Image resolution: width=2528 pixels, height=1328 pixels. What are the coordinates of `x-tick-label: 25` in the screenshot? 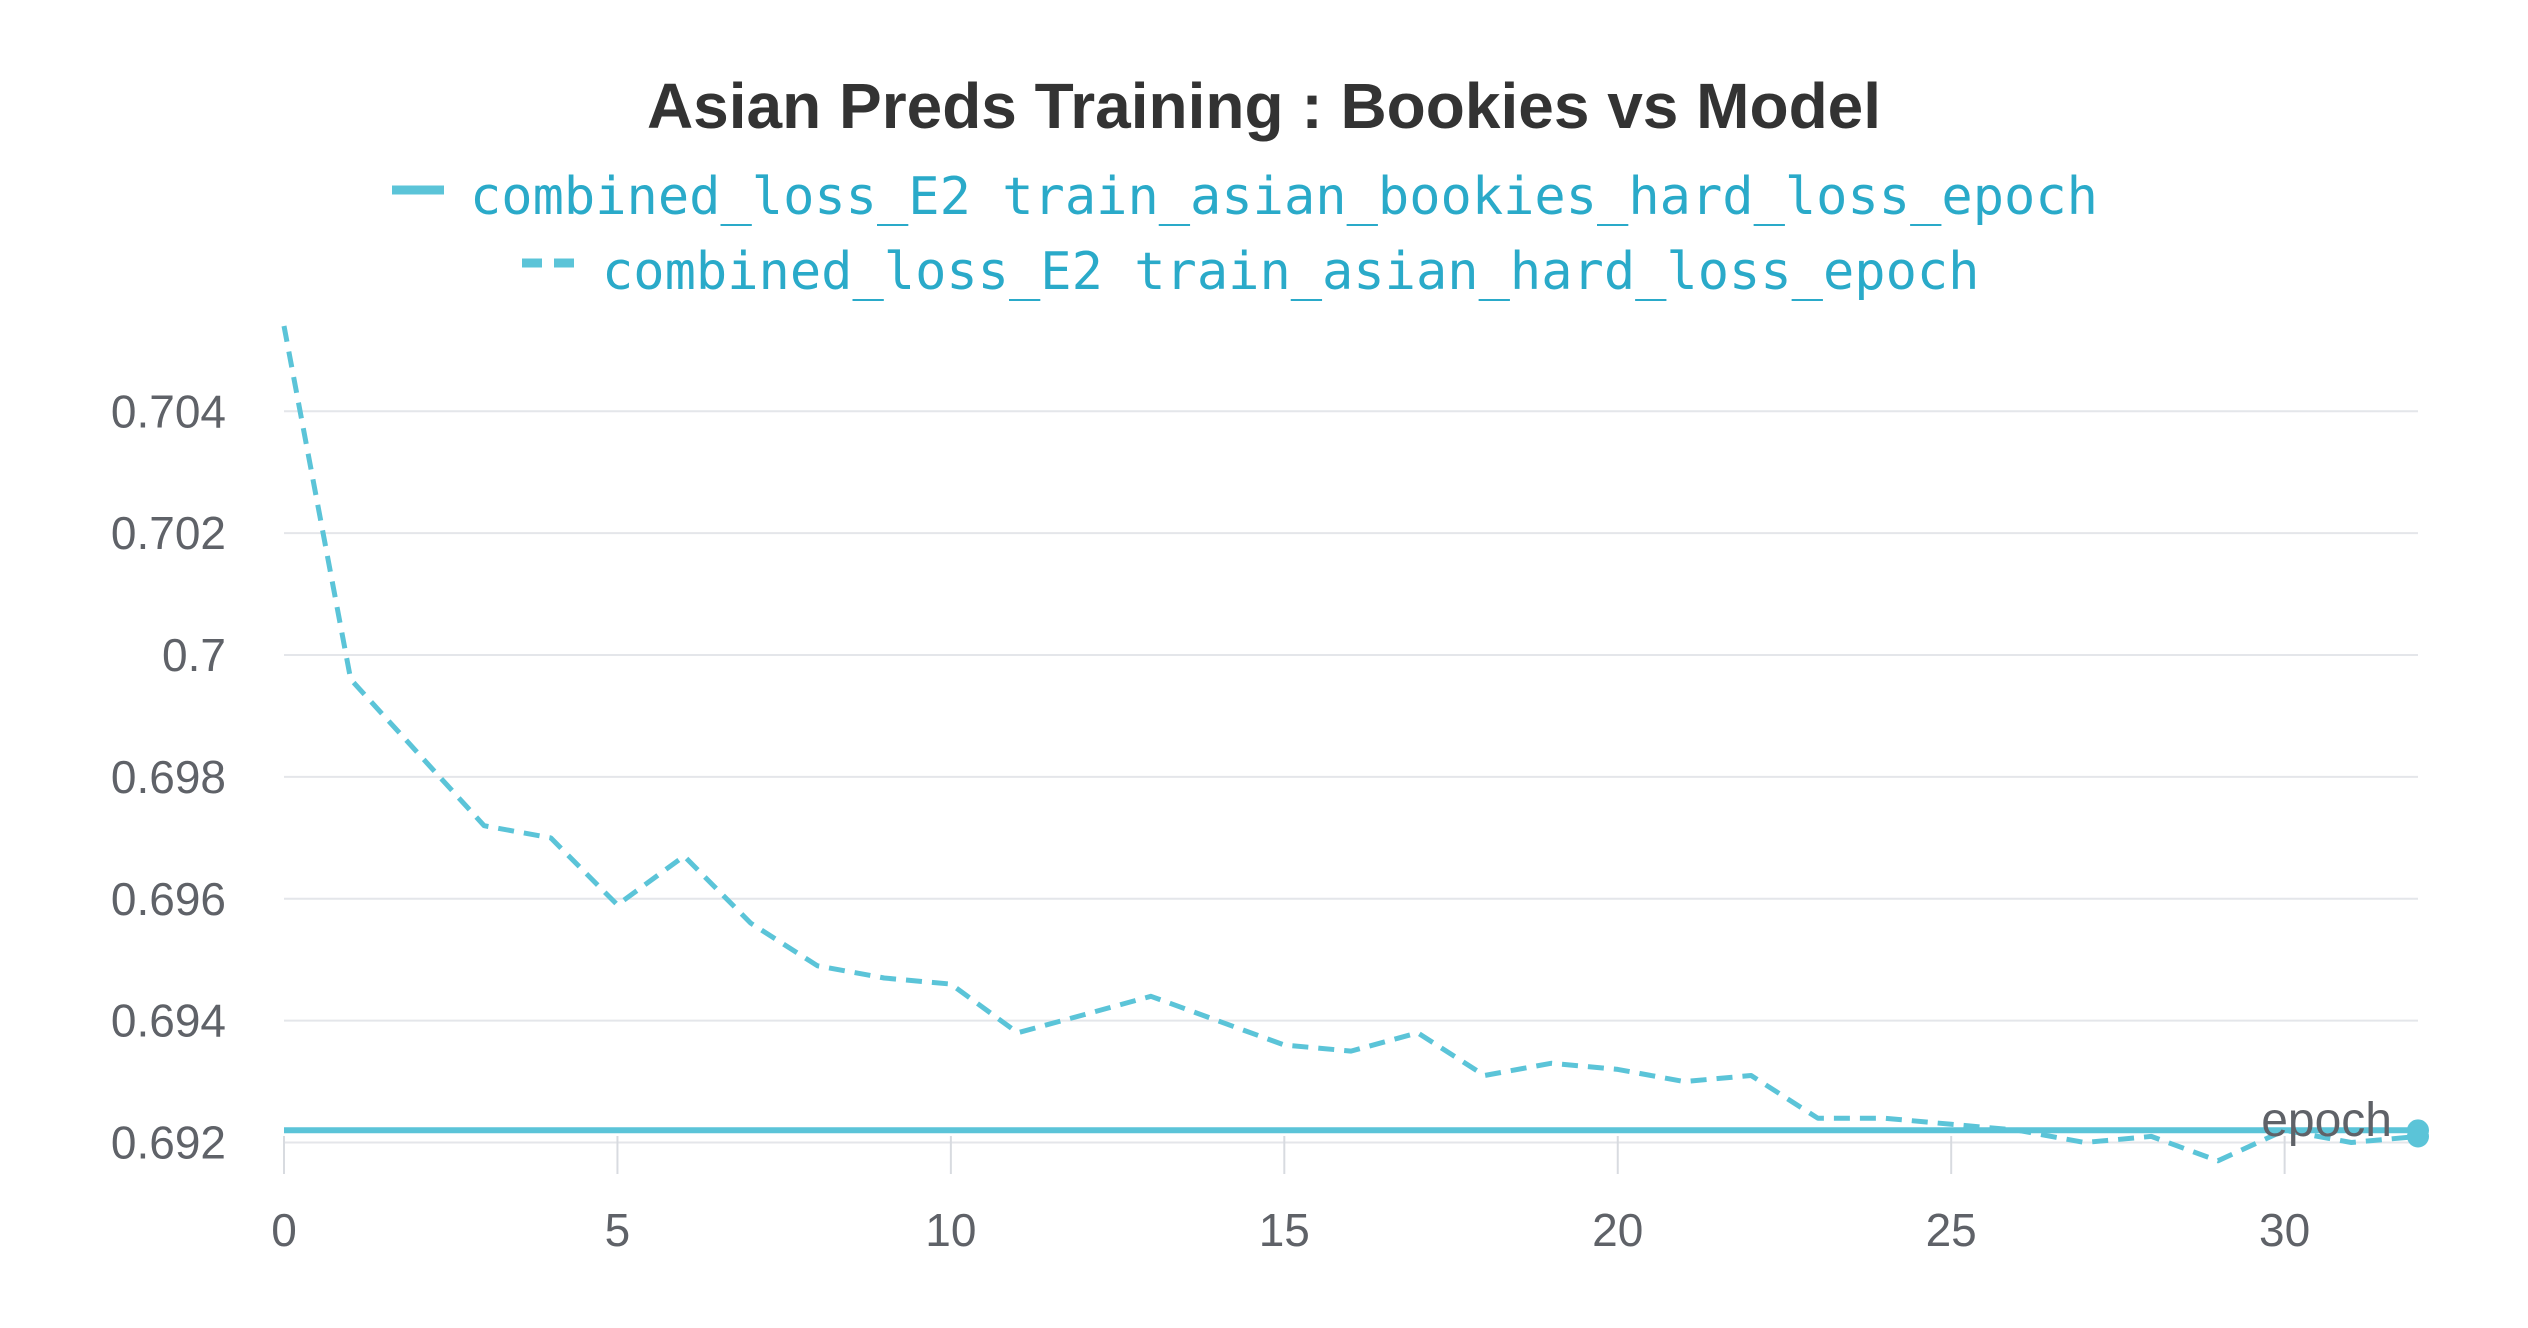 It's located at (1951, 1230).